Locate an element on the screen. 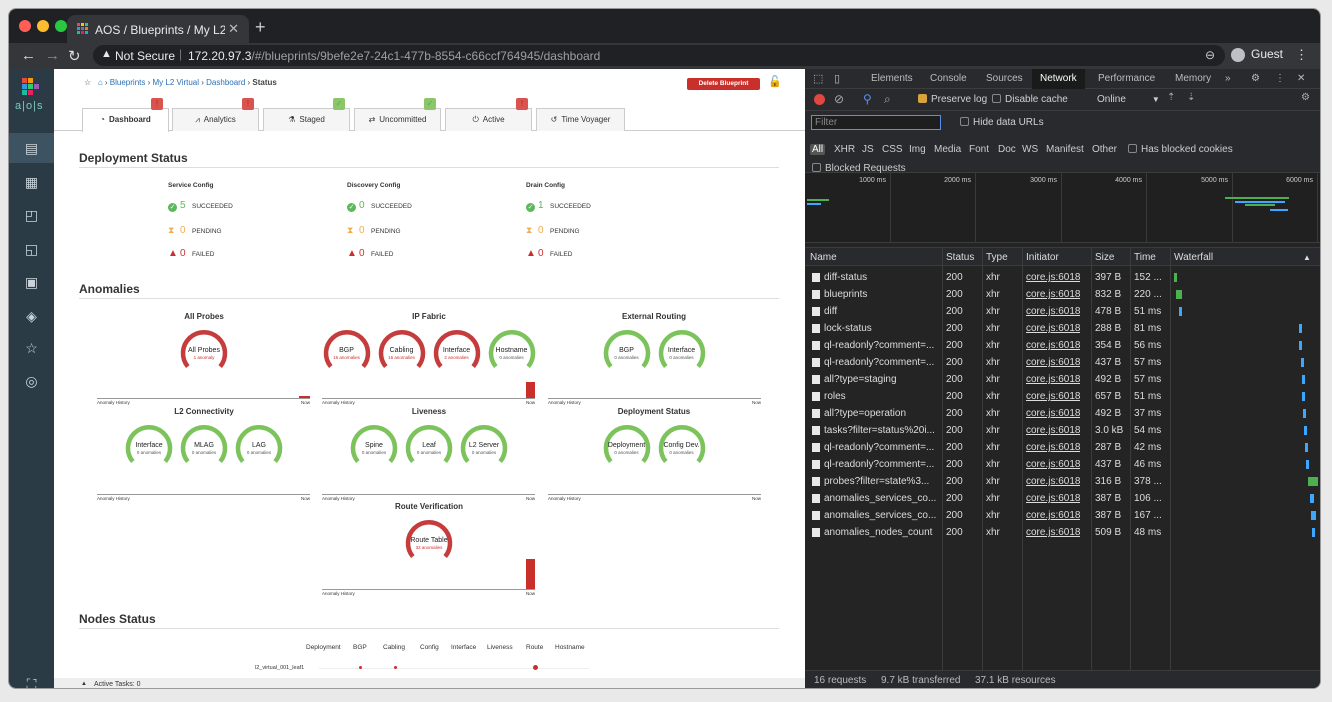 This screenshot has height=702, width=1332. anomaly-gauge: Cabling 16 anomalies is located at coordinates (402, 353).